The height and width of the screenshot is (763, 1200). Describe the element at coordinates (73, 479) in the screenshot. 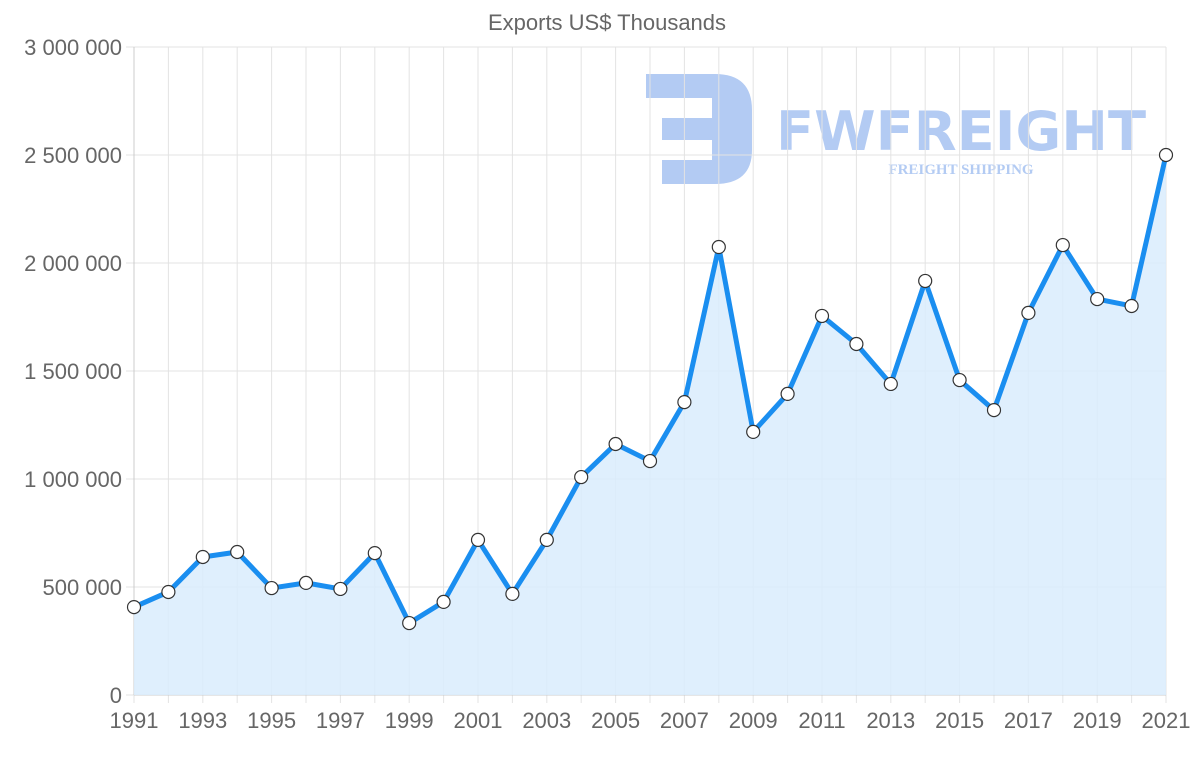

I see `y-tick-label: 1 000 000` at that location.